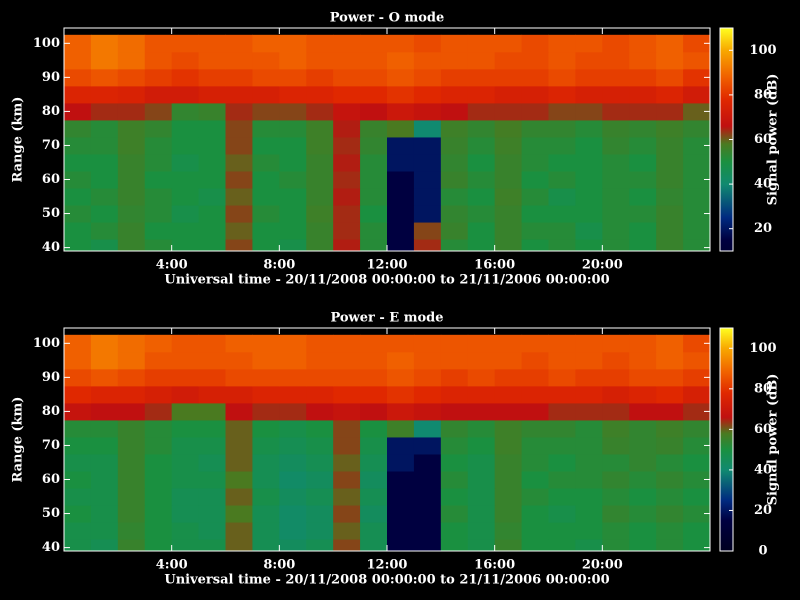 This screenshot has width=800, height=600. I want to click on y-tick-label: 80, so click(51, 411).